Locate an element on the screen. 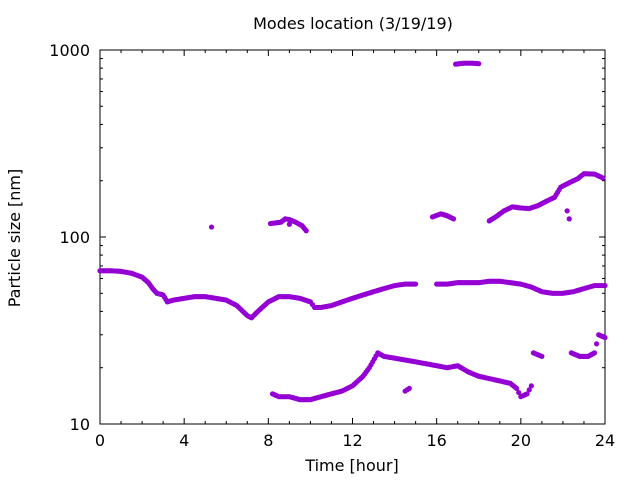  x-tick-label: 16 is located at coordinates (436, 440).